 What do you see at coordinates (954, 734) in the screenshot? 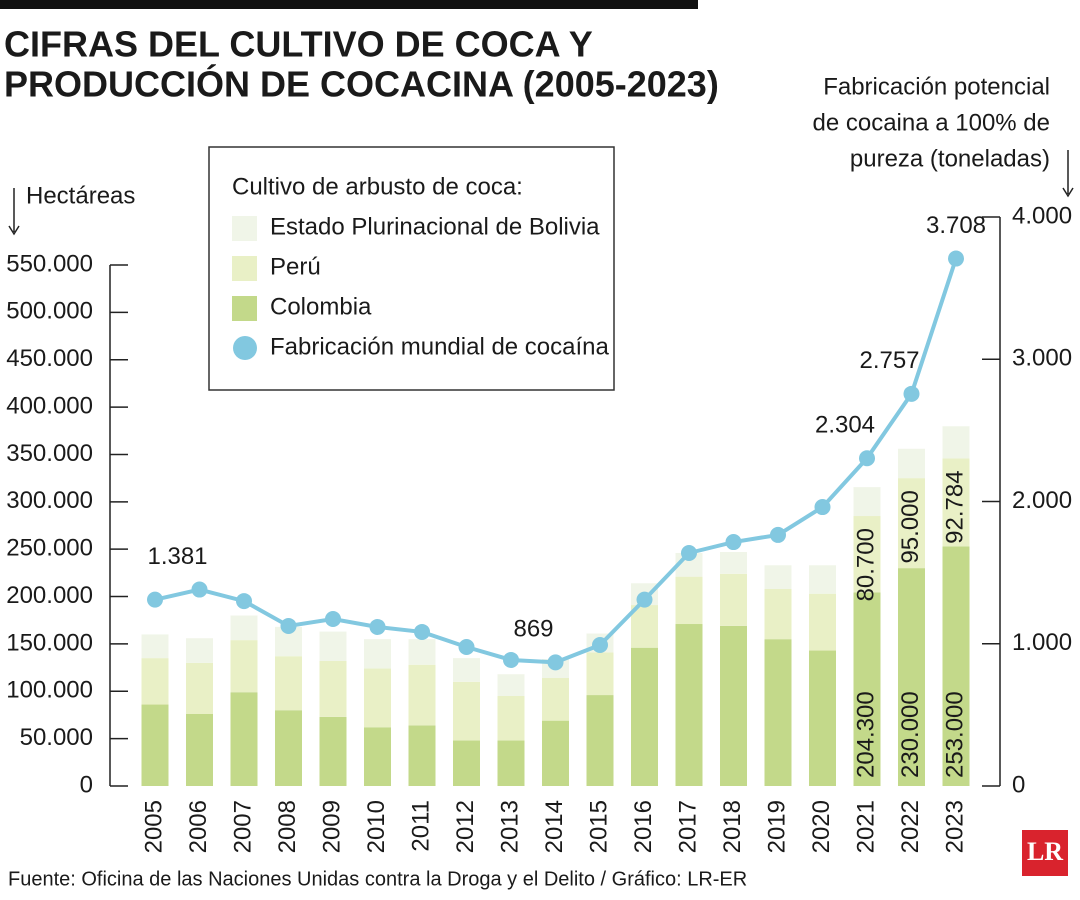
I see `bar-value-label: 253.000` at bounding box center [954, 734].